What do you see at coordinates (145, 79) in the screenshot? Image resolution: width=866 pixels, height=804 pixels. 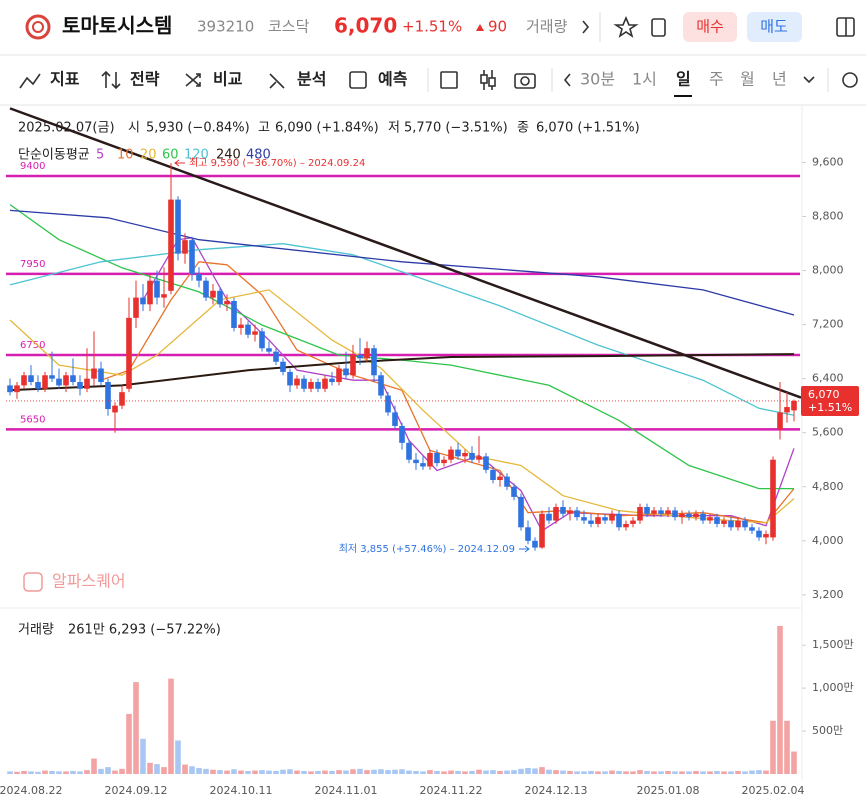 I see `tool-strategy: 전략` at bounding box center [145, 79].